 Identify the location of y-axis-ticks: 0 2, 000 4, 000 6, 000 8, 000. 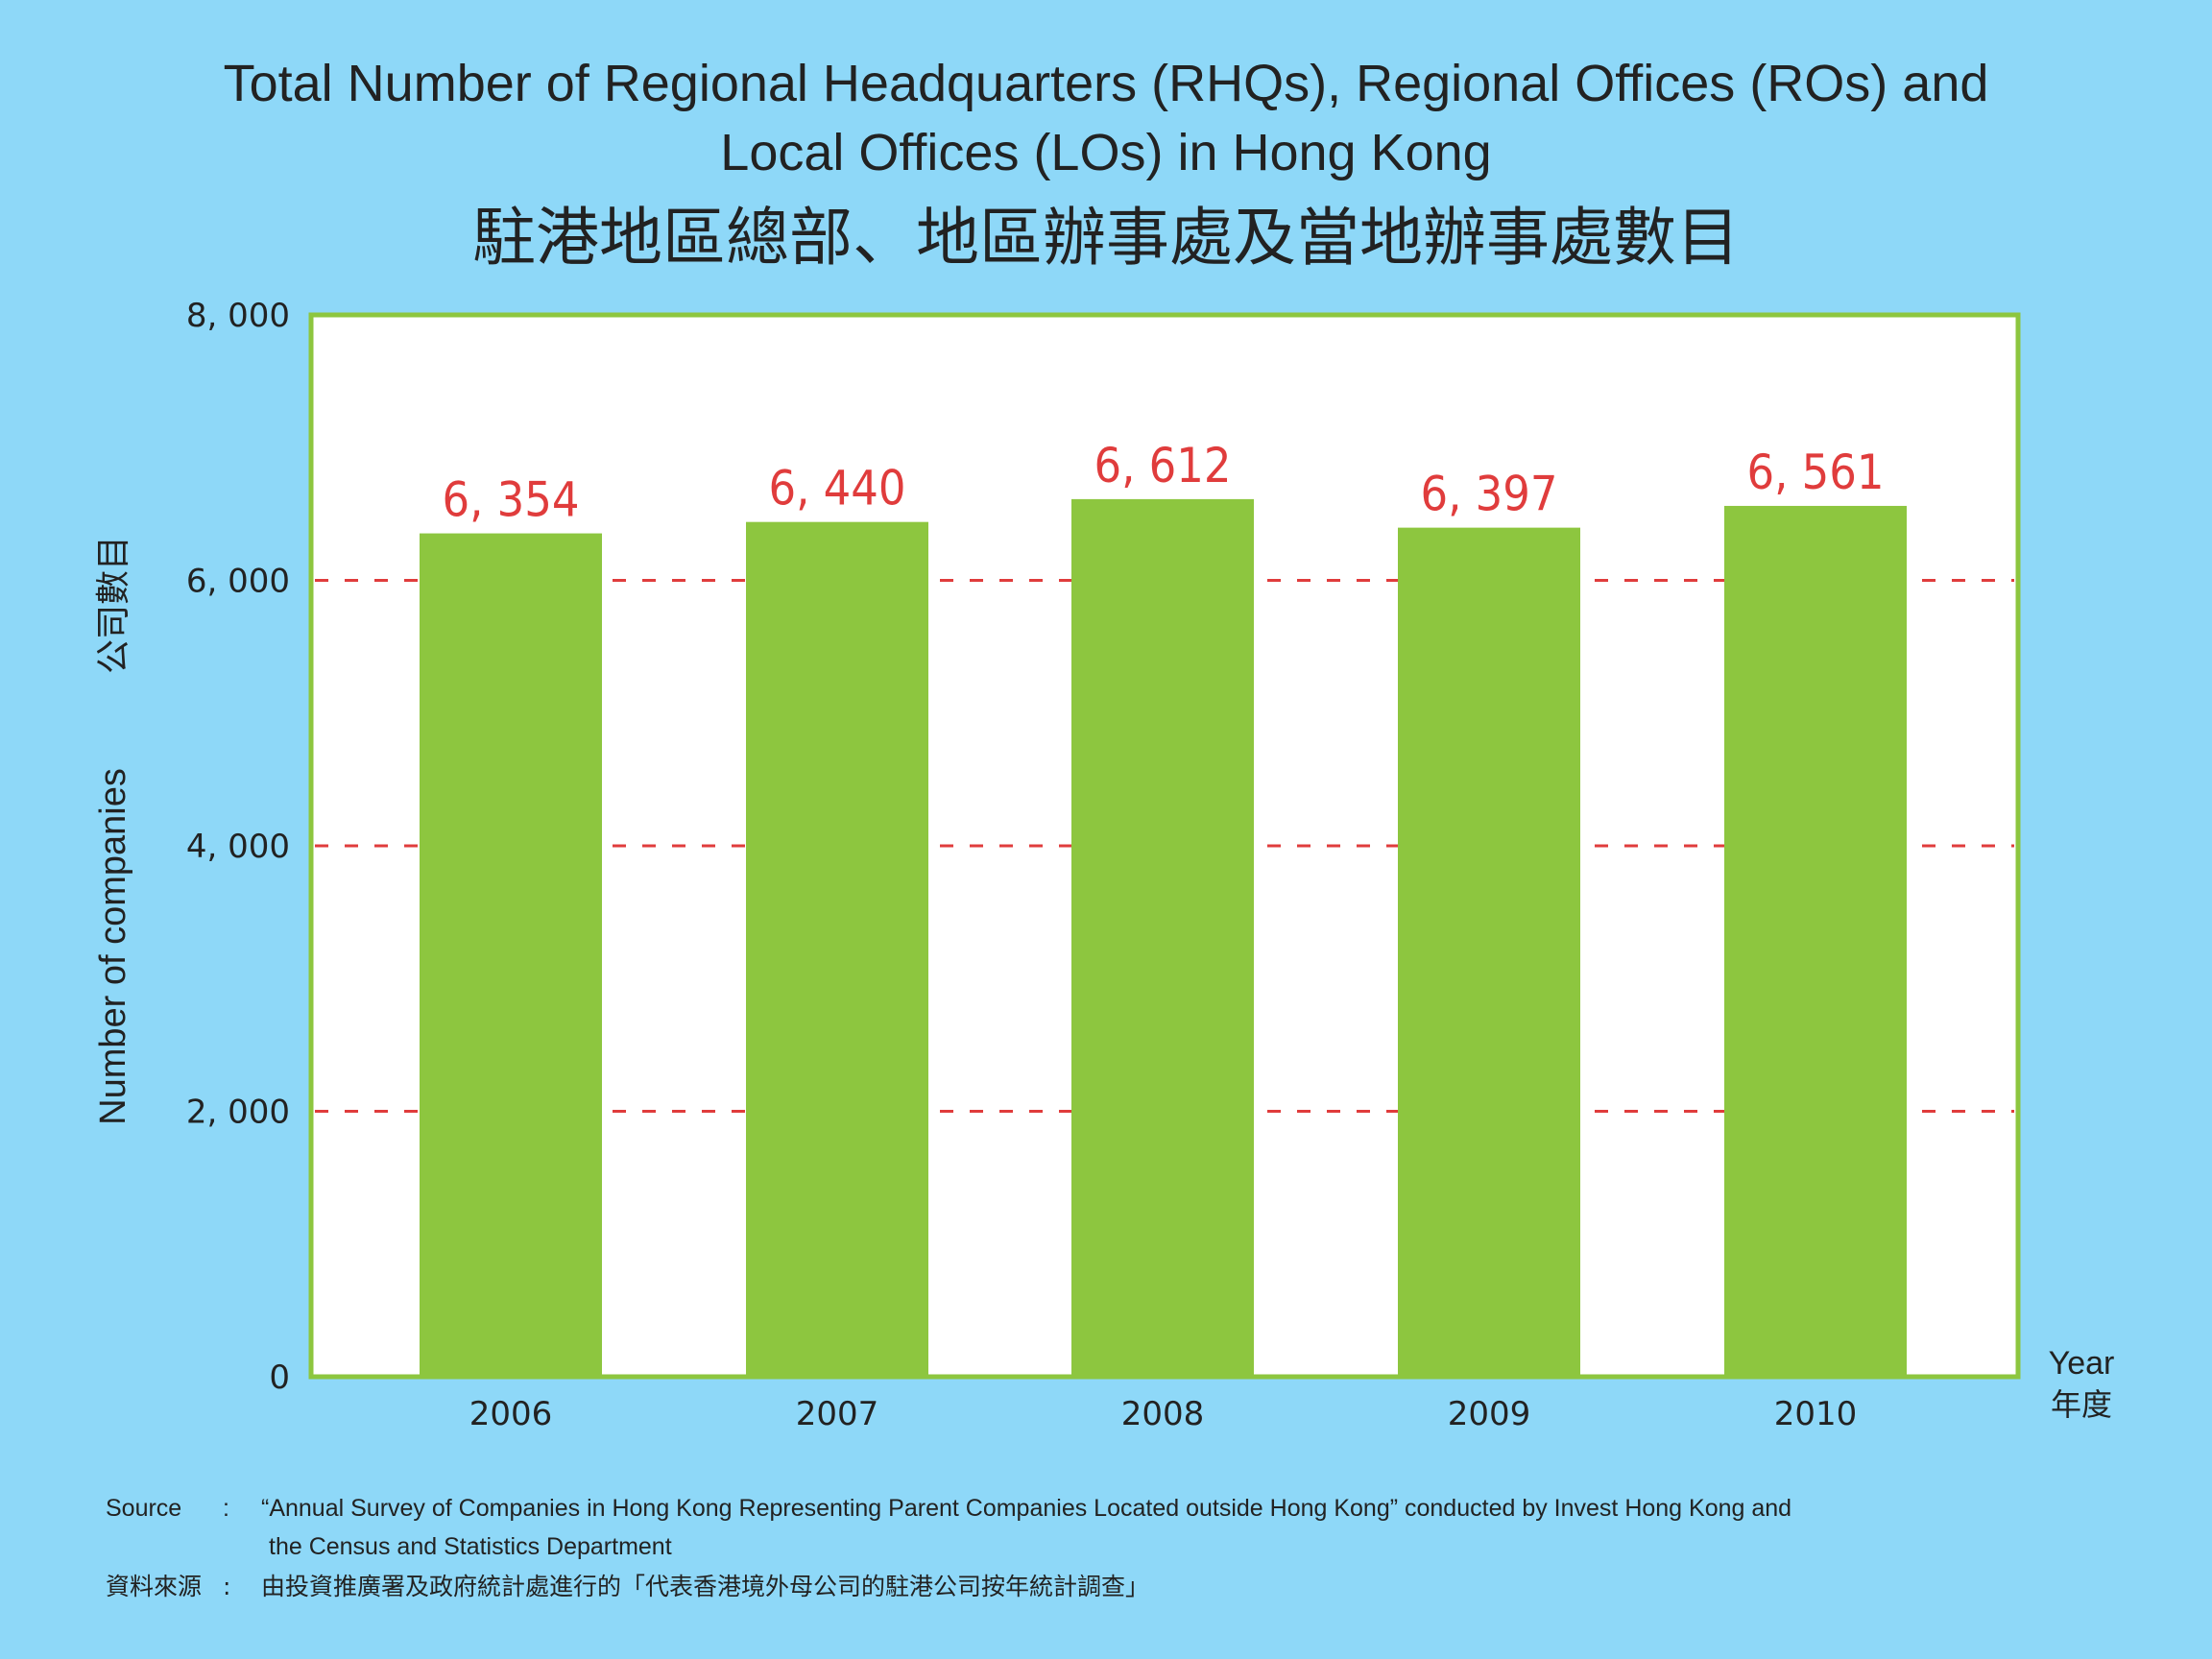
(238, 847).